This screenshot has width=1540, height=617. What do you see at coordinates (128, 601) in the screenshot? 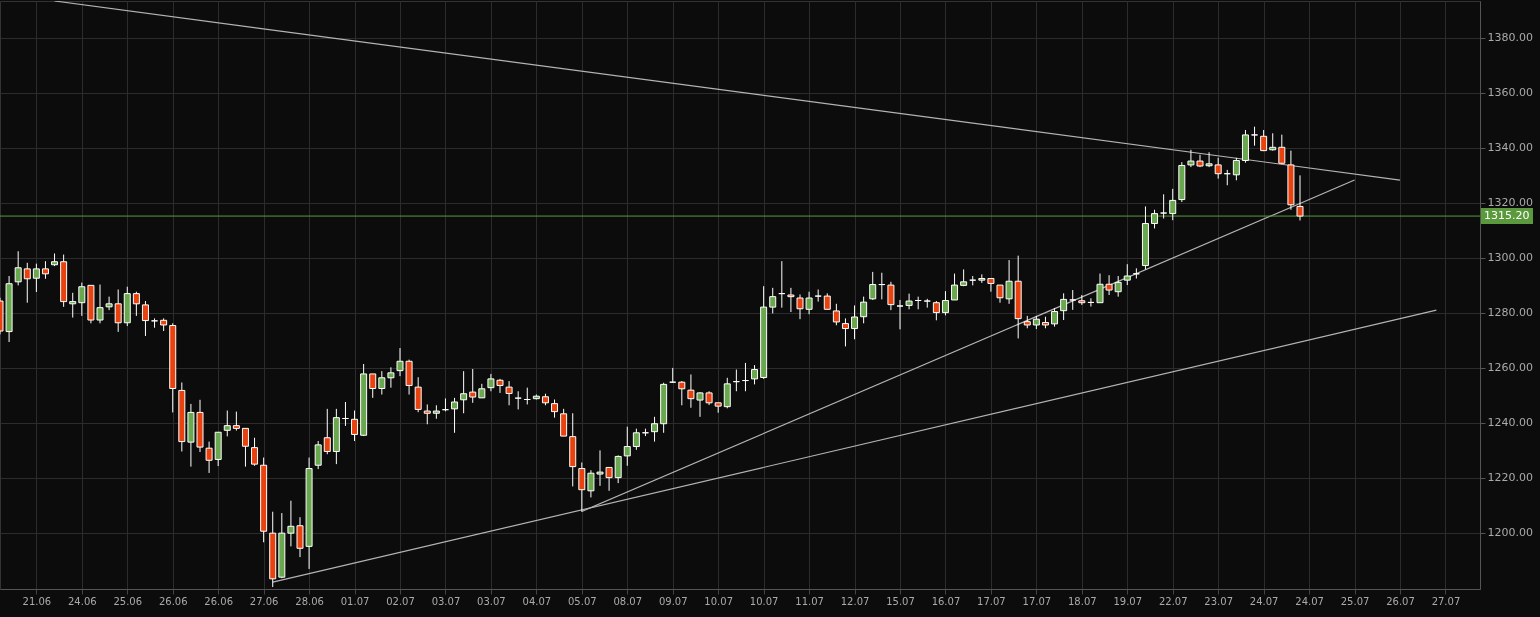
I see `x-tick-label: 25.06` at bounding box center [128, 601].